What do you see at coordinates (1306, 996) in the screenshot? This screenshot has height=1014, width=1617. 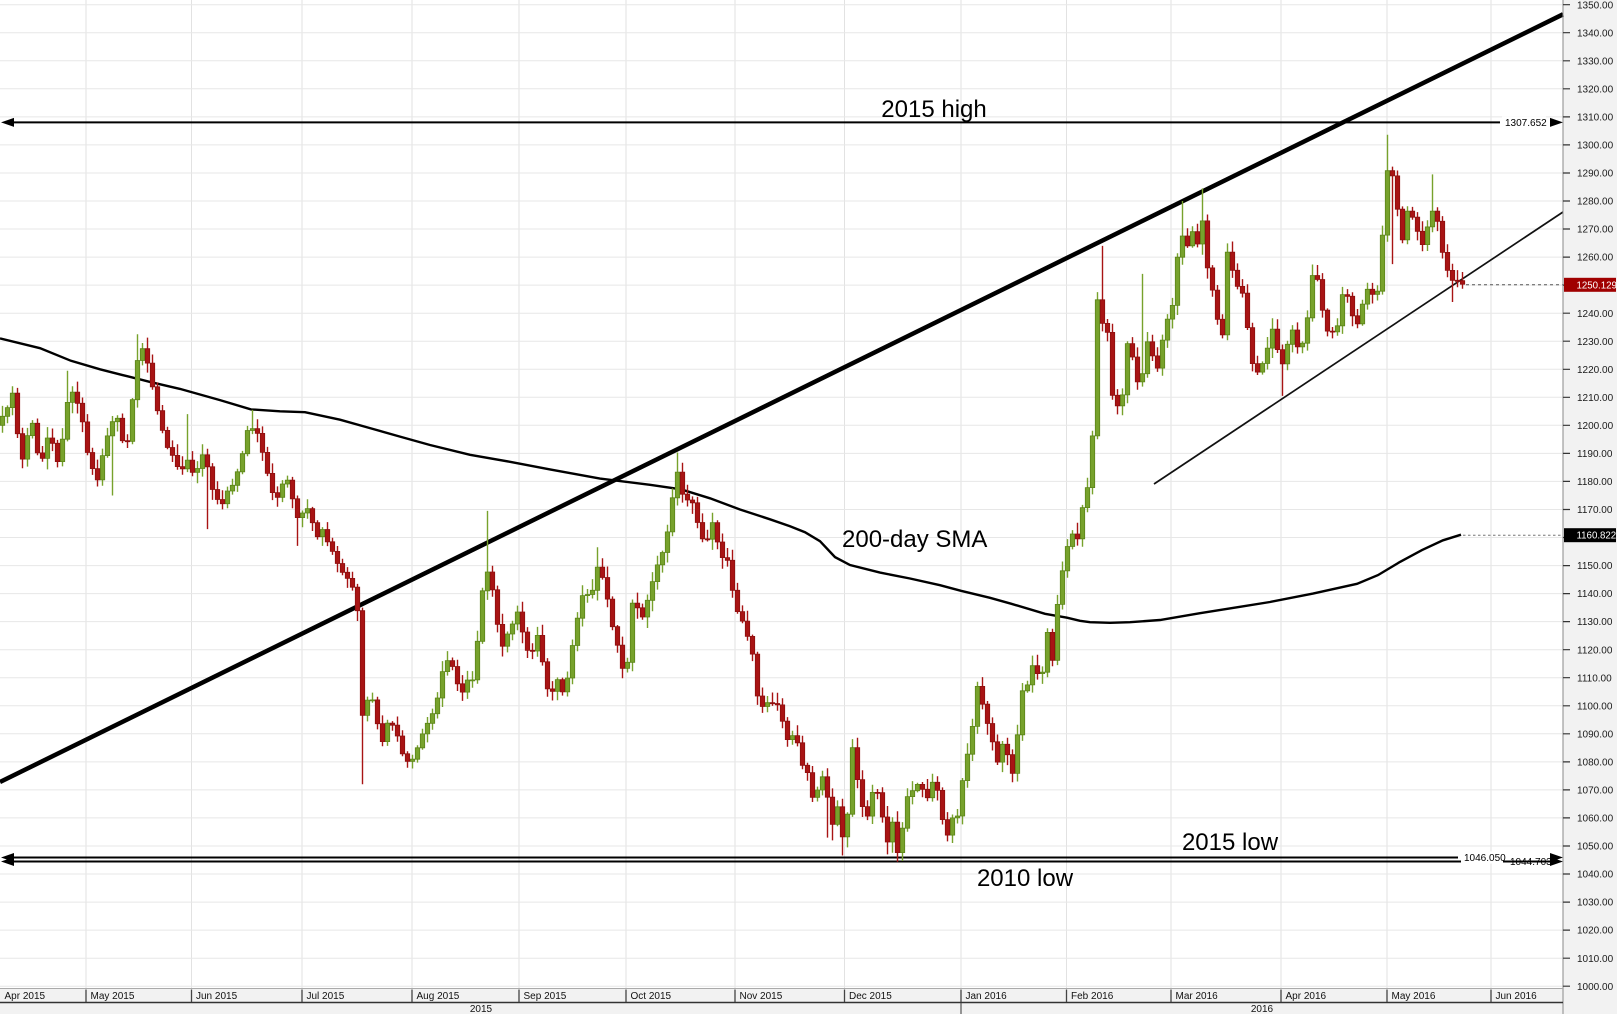 I see `svg-text: Apr 2016` at bounding box center [1306, 996].